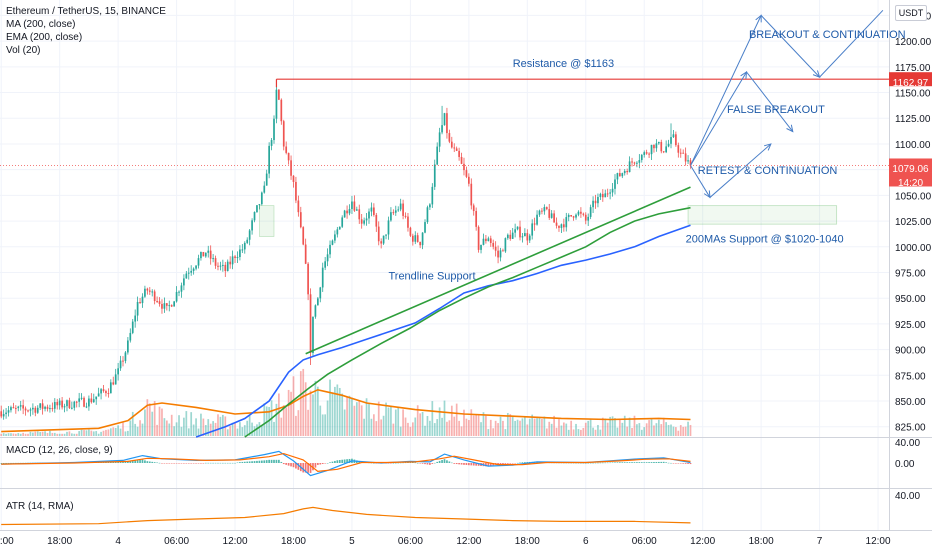 This screenshot has height=555, width=932. Describe the element at coordinates (878, 541) in the screenshot. I see `time-tick-label: 12:00` at that location.